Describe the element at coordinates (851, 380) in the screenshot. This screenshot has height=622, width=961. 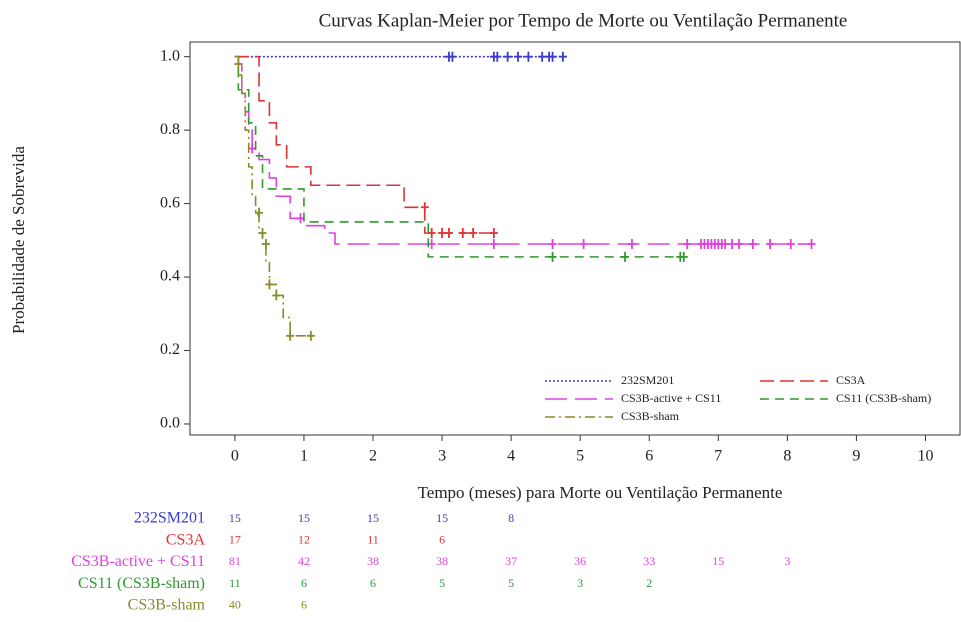
I see `legend-label: CS3A` at that location.